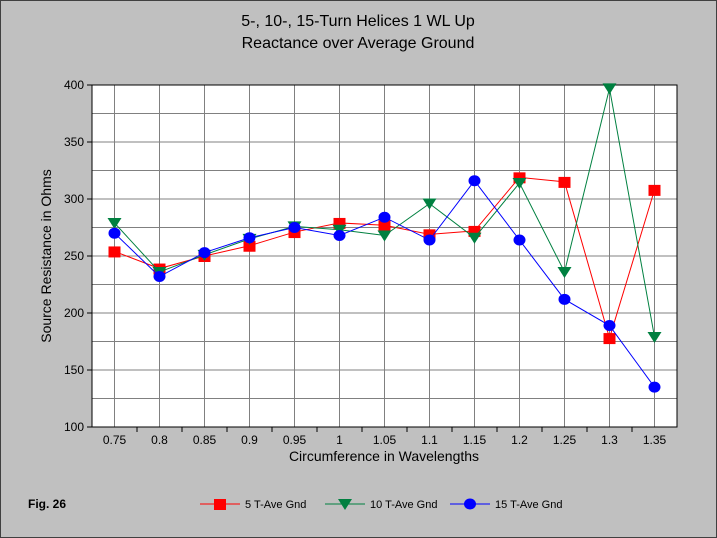 Image resolution: width=717 pixels, height=538 pixels. Describe the element at coordinates (475, 440) in the screenshot. I see `x-tick-label: 1.15` at that location.